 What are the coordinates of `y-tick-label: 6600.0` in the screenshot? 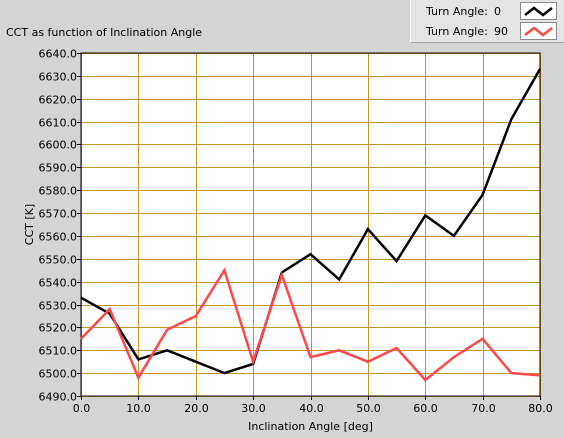 It's located at (58, 145).